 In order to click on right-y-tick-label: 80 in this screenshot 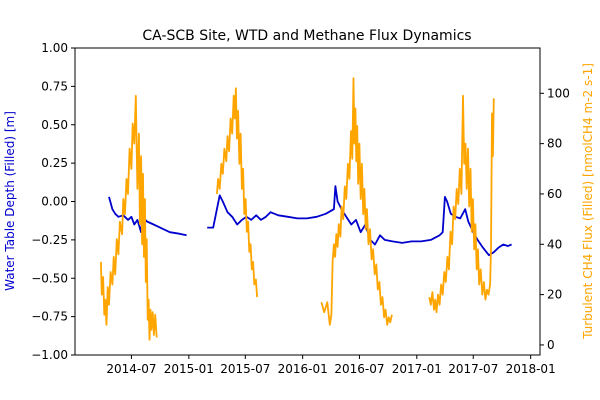, I will do `click(554, 144)`.